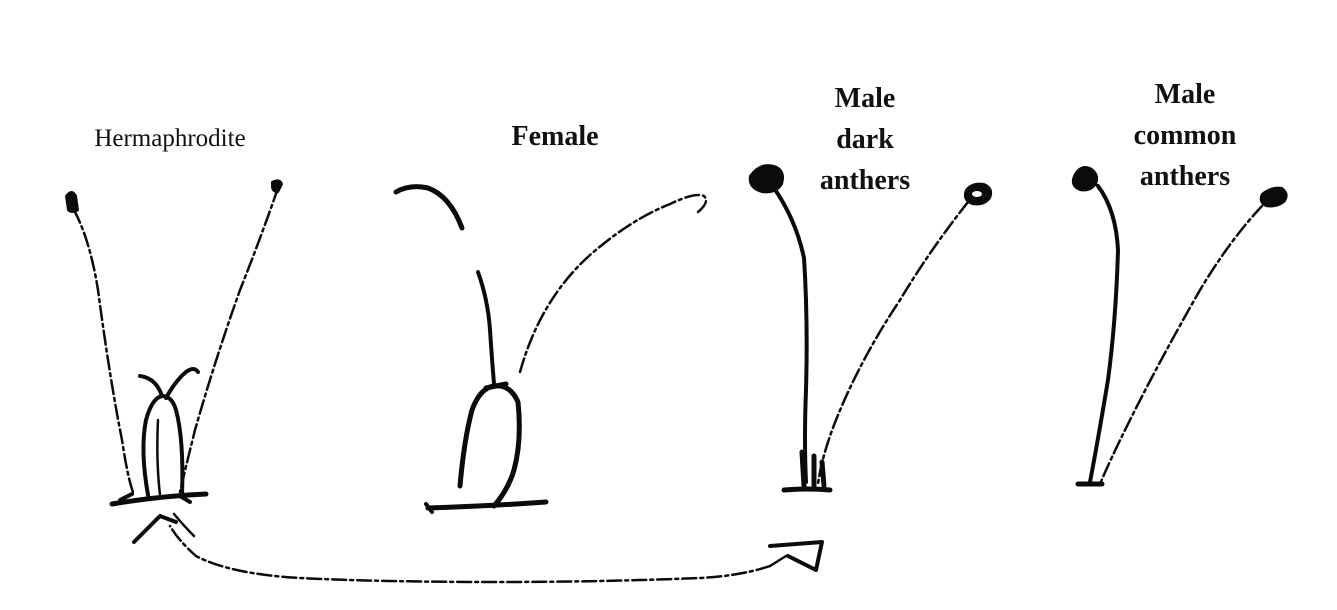 This screenshot has height=610, width=1337. What do you see at coordinates (893, 343) in the screenshot?
I see `male-dark-right-filament` at bounding box center [893, 343].